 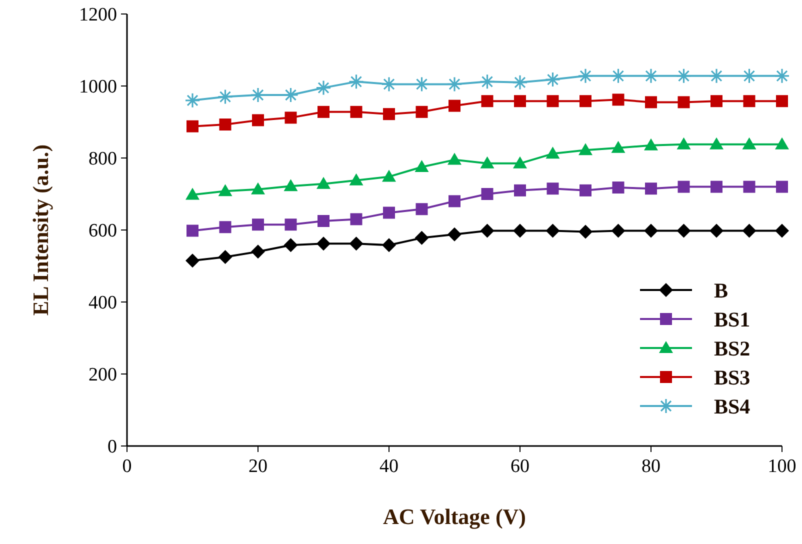 I want to click on y-tick-label: 400, so click(x=102, y=303).